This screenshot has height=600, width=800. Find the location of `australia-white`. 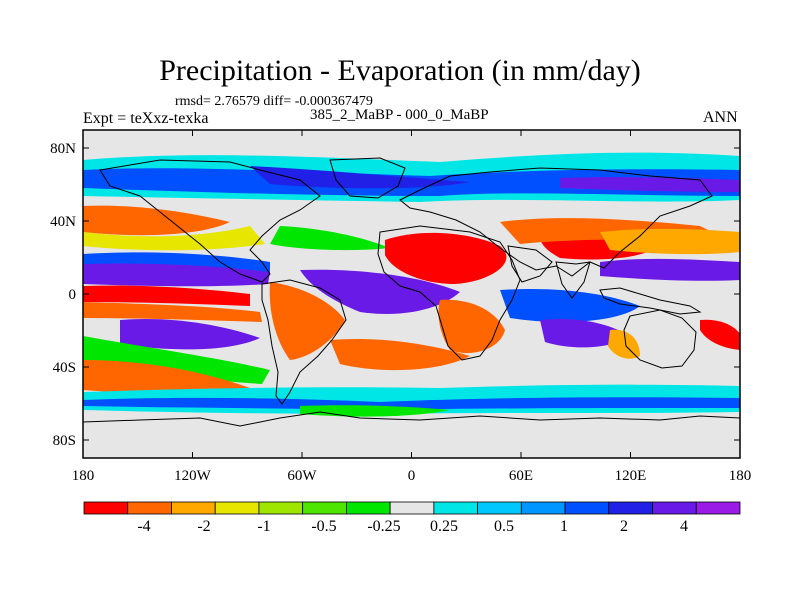

australia-white is located at coordinates (670, 342).